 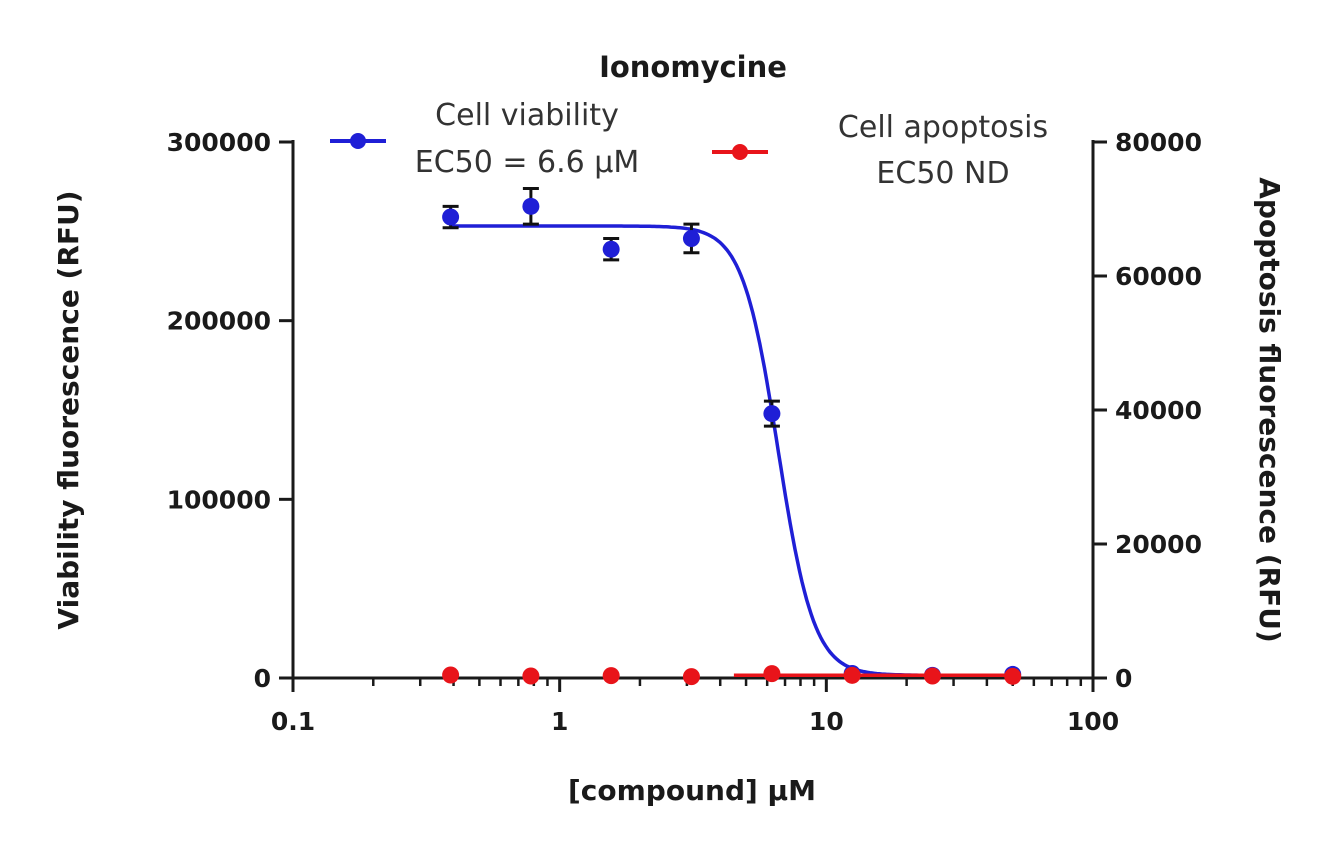 I want to click on y2-tick-label: 0, so click(x=1123, y=678).